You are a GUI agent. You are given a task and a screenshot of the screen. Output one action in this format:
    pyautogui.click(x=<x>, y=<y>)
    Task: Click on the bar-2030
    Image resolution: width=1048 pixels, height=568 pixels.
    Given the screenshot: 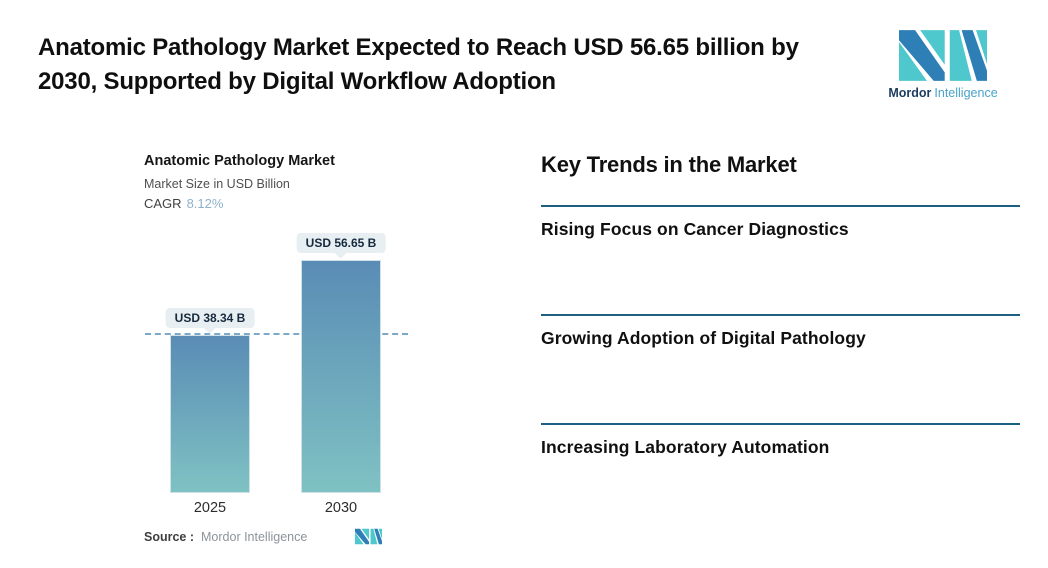 What is the action you would take?
    pyautogui.click(x=341, y=376)
    